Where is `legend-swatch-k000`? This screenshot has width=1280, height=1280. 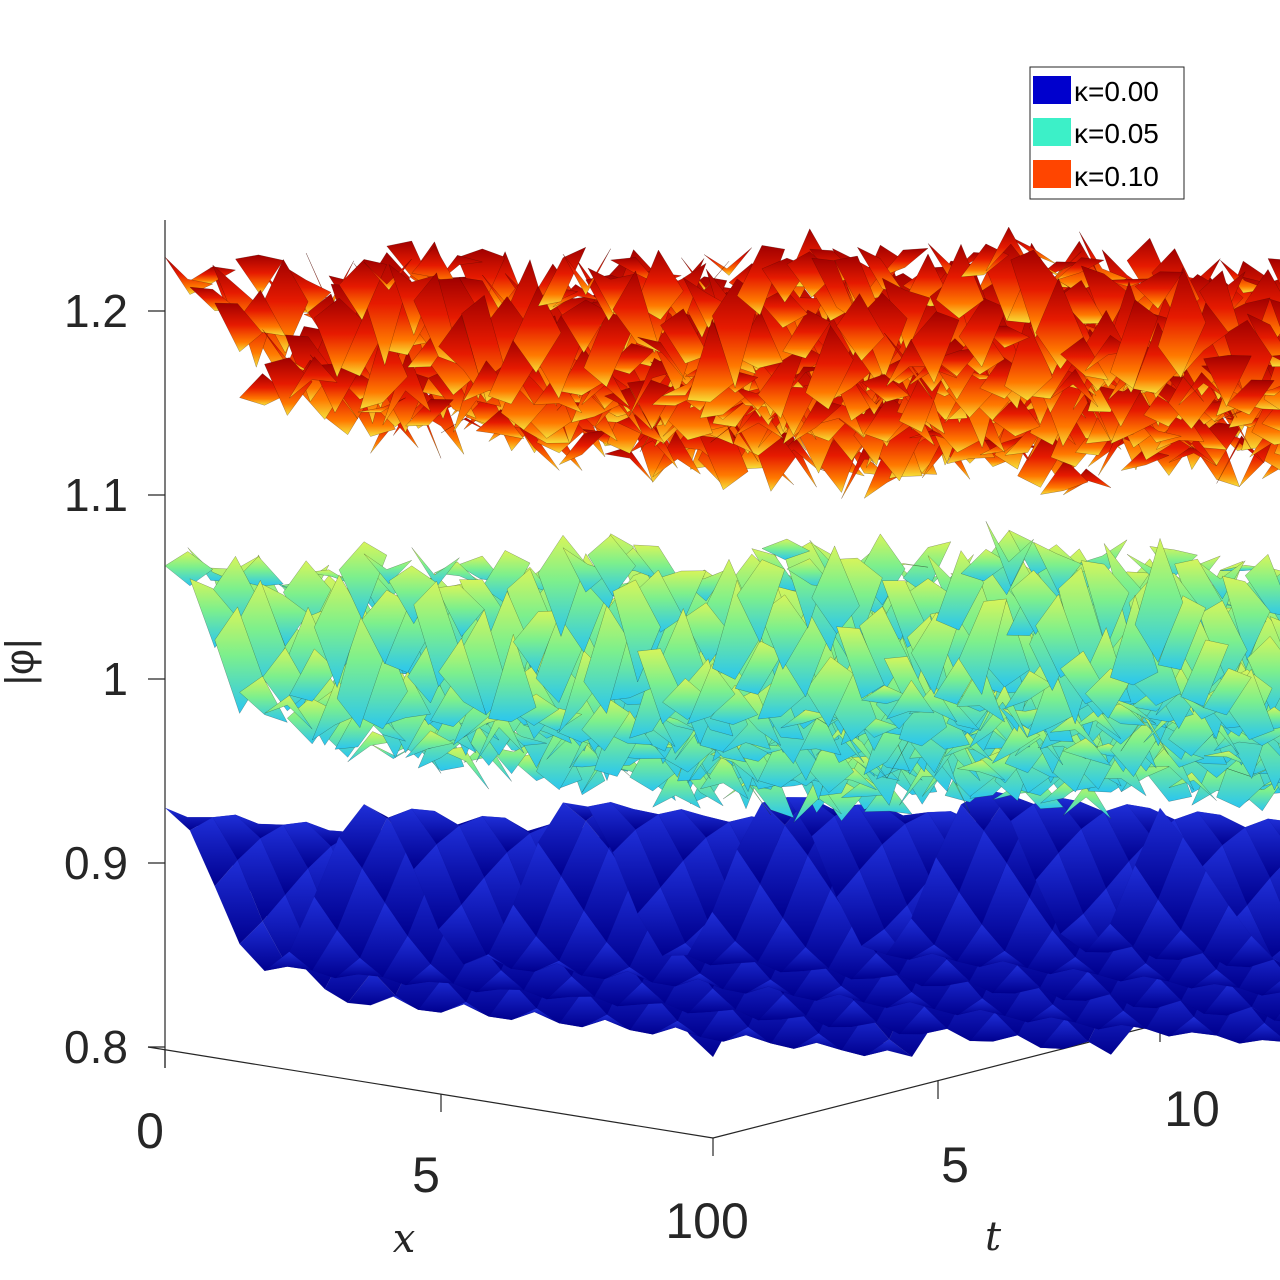 legend-swatch-k000 is located at coordinates (1052, 90).